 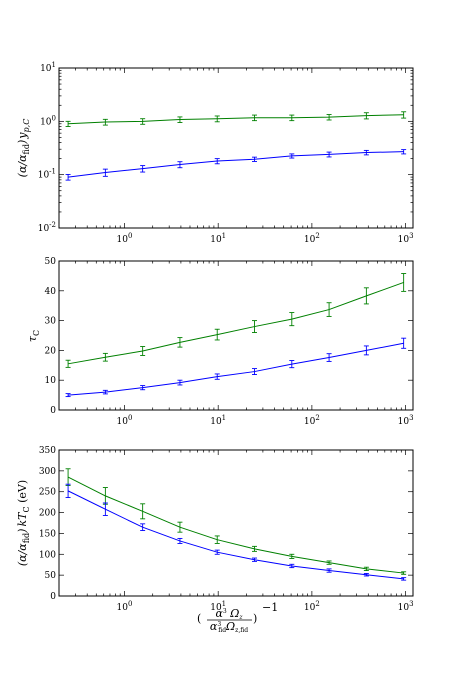 I want to click on x-label-open-paren: (, so click(x=199, y=618).